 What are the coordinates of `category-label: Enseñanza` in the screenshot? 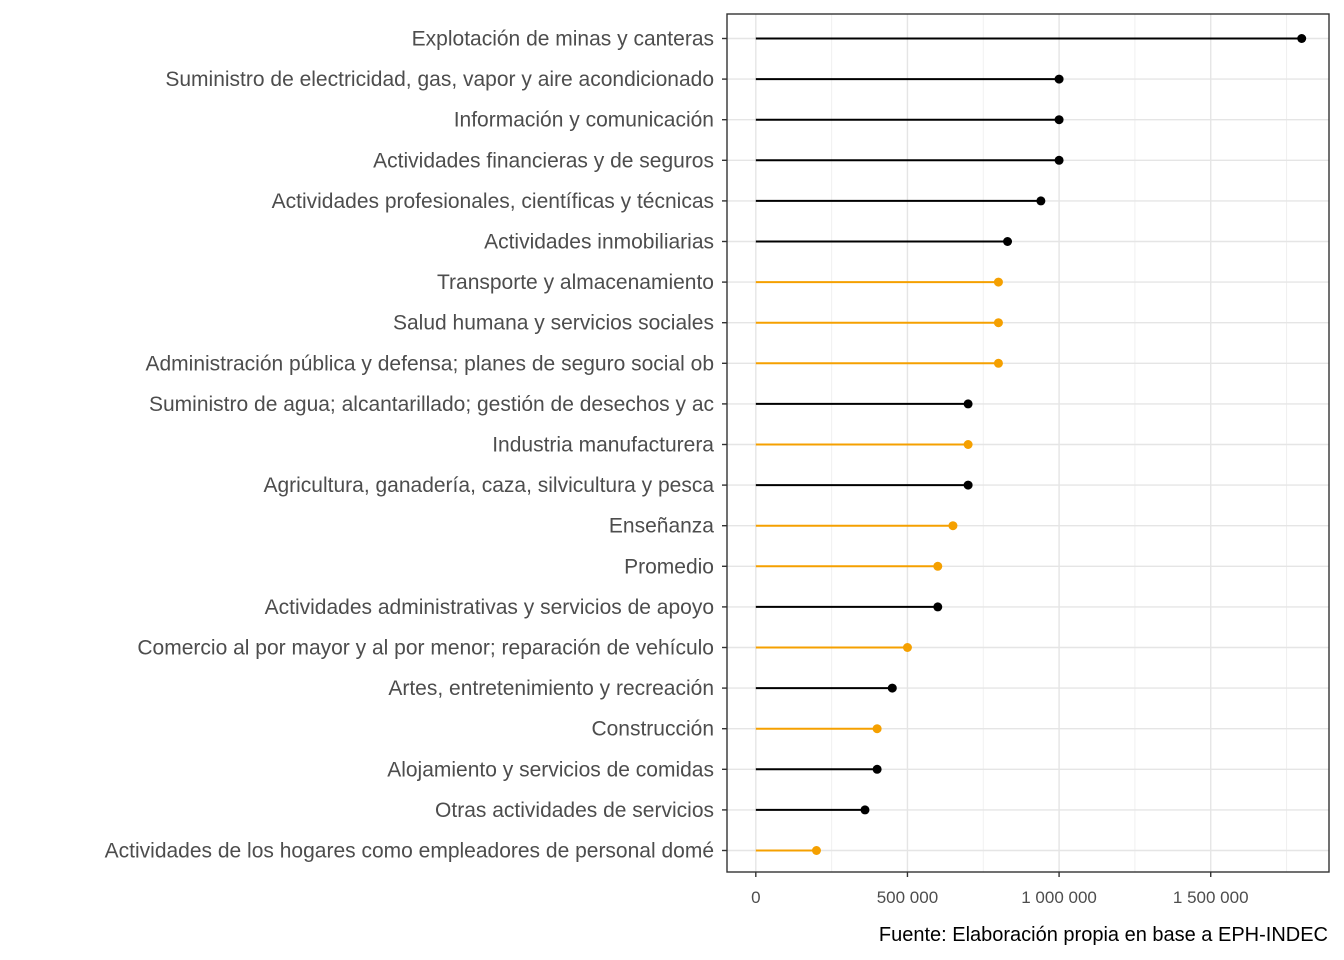 It's located at (661, 526).